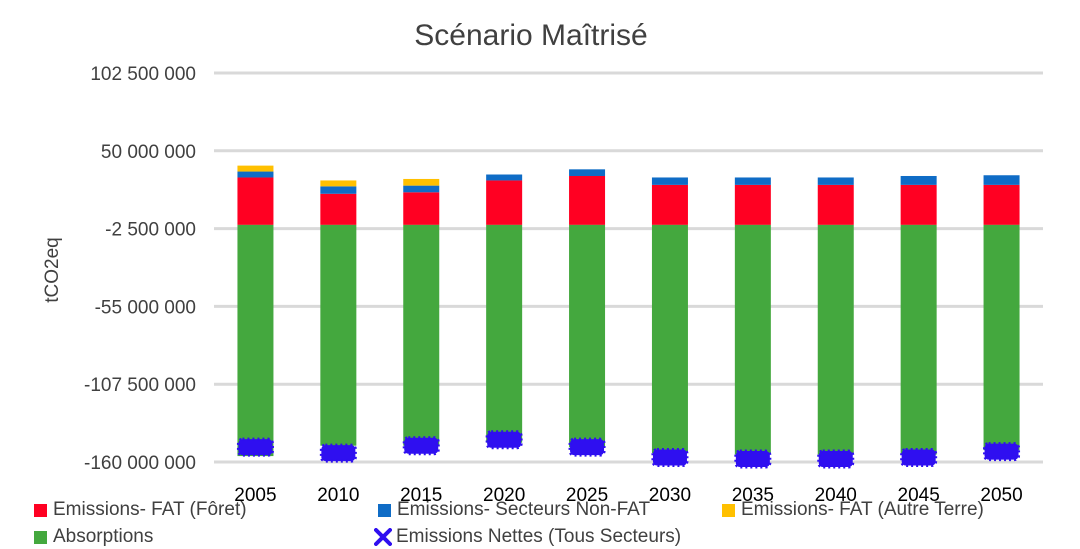 The width and height of the screenshot is (1080, 549). I want to click on legend-label-net: Emissions Nettes (Tous Secteurs), so click(539, 536).